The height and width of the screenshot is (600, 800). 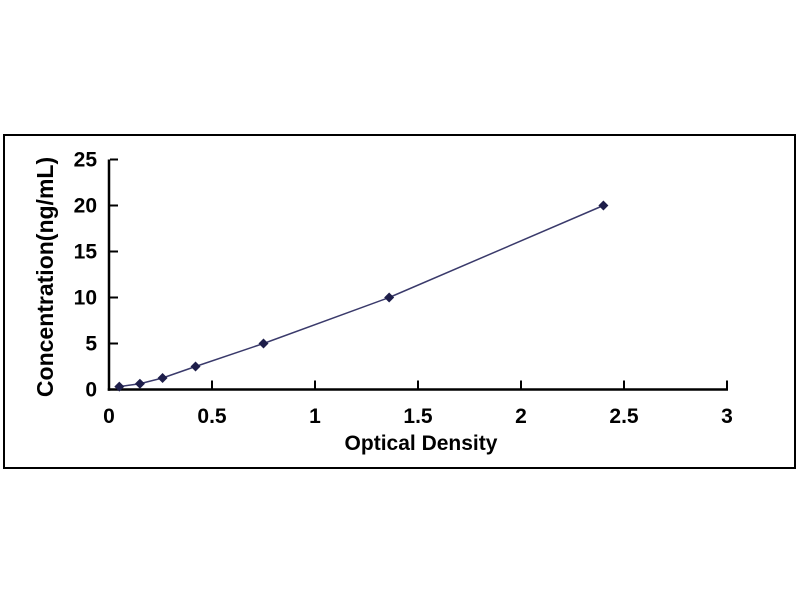 What do you see at coordinates (624, 416) in the screenshot?
I see `x-tick-label: 2.5` at bounding box center [624, 416].